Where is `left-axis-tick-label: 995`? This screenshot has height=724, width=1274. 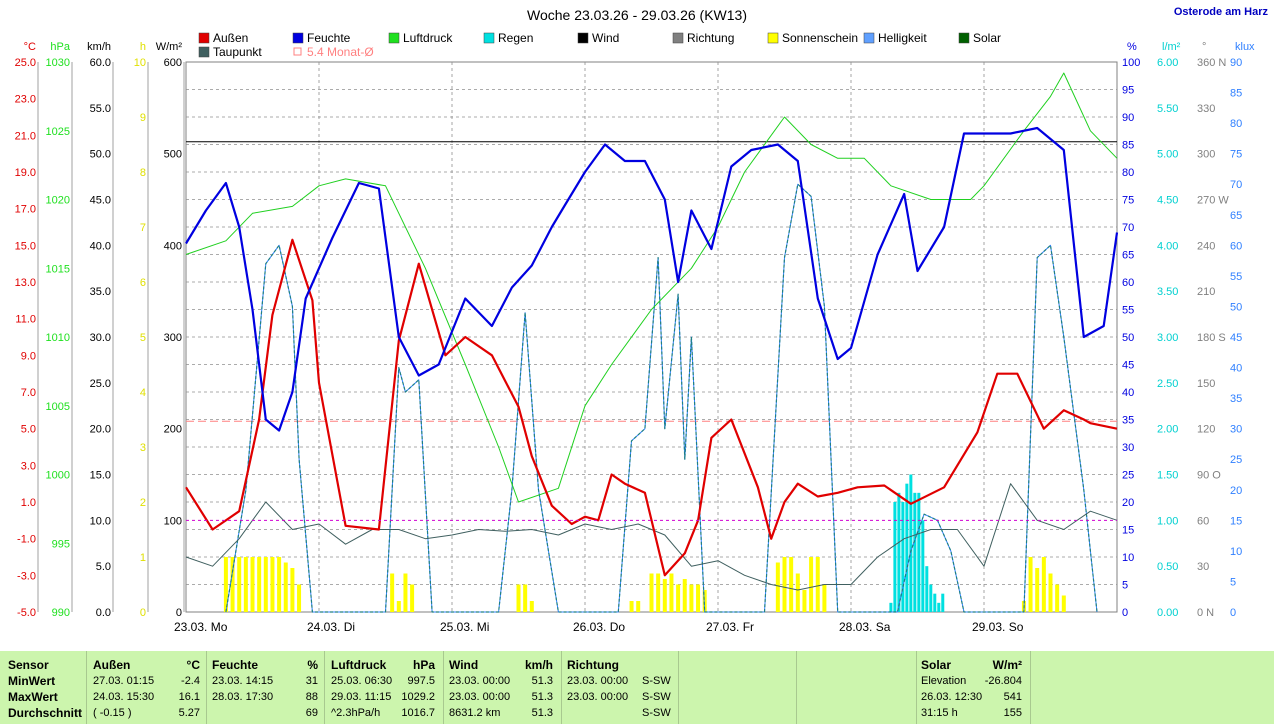
left-axis-tick-label: 995 is located at coordinates (61, 544).